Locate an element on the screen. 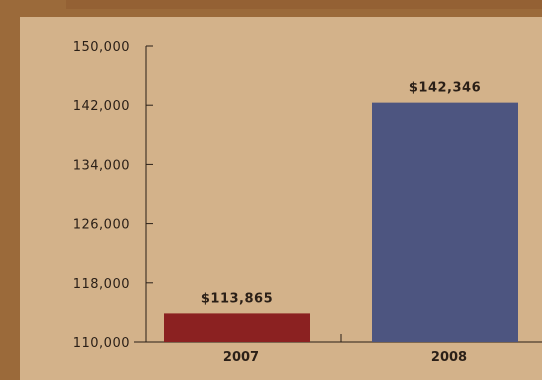 This screenshot has height=380, width=542. x-tick-label-2007: 2007 is located at coordinates (241, 357).